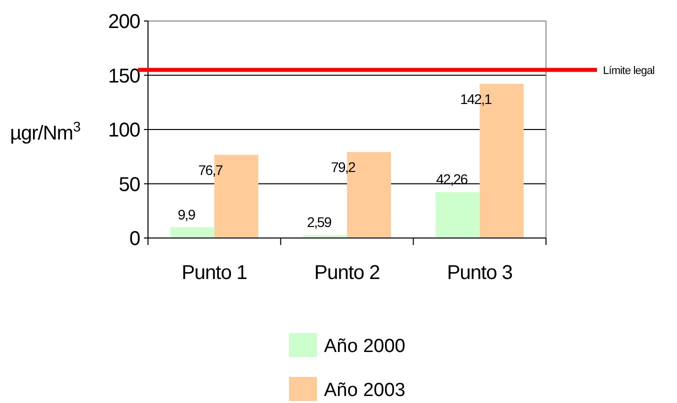 The height and width of the screenshot is (403, 677). I want to click on data-label: 2,59, so click(319, 222).